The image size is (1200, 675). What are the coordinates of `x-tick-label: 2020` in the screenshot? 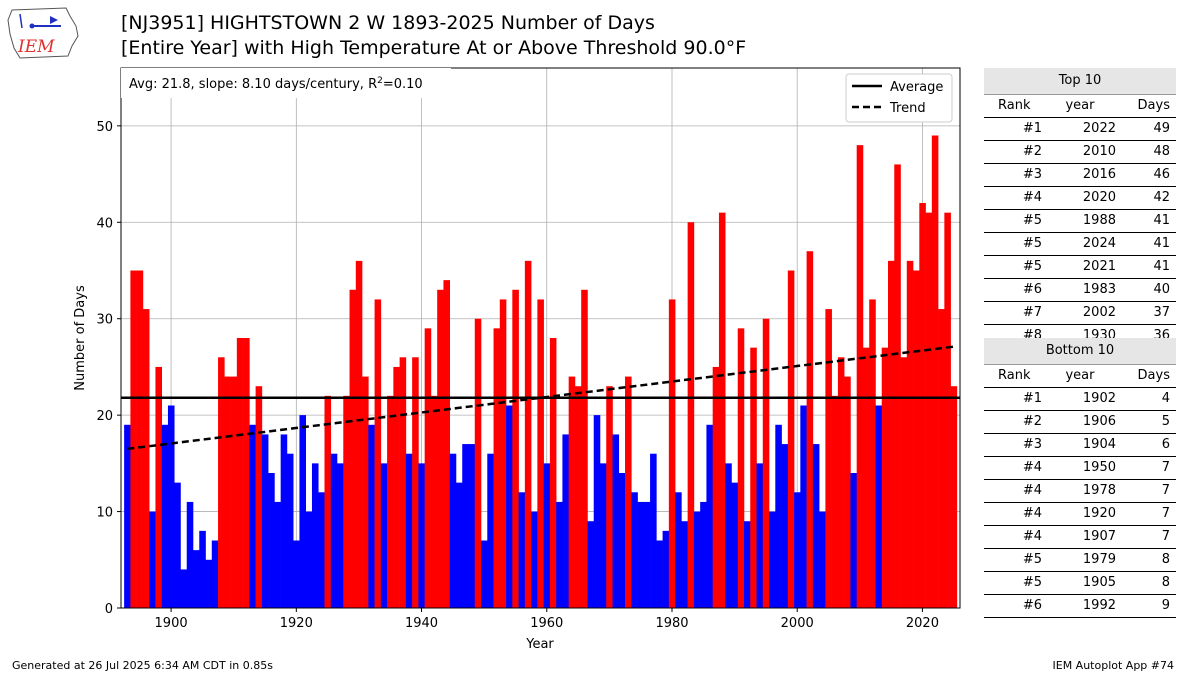 It's located at (922, 623).